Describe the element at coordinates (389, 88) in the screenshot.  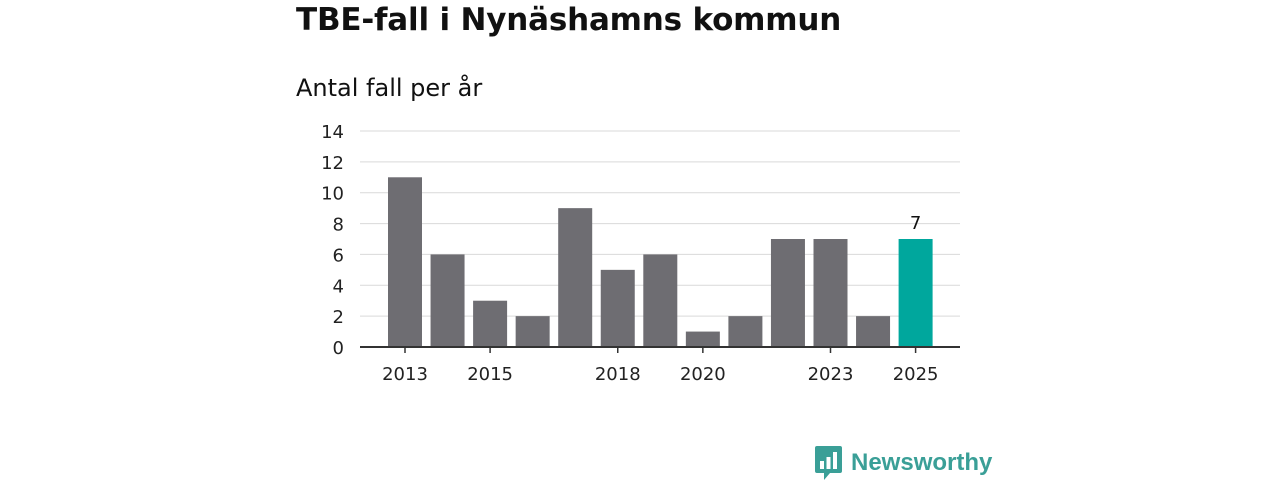
I see `chart-subtitle: Antal fall per år` at that location.